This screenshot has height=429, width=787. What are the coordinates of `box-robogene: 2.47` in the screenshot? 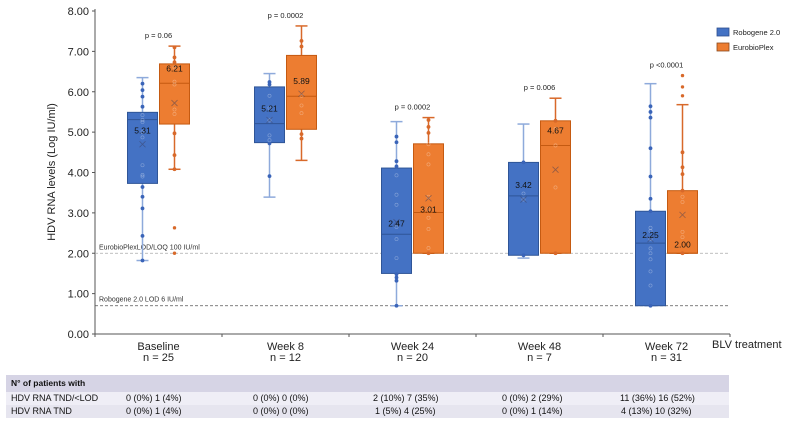 It's located at (396, 214).